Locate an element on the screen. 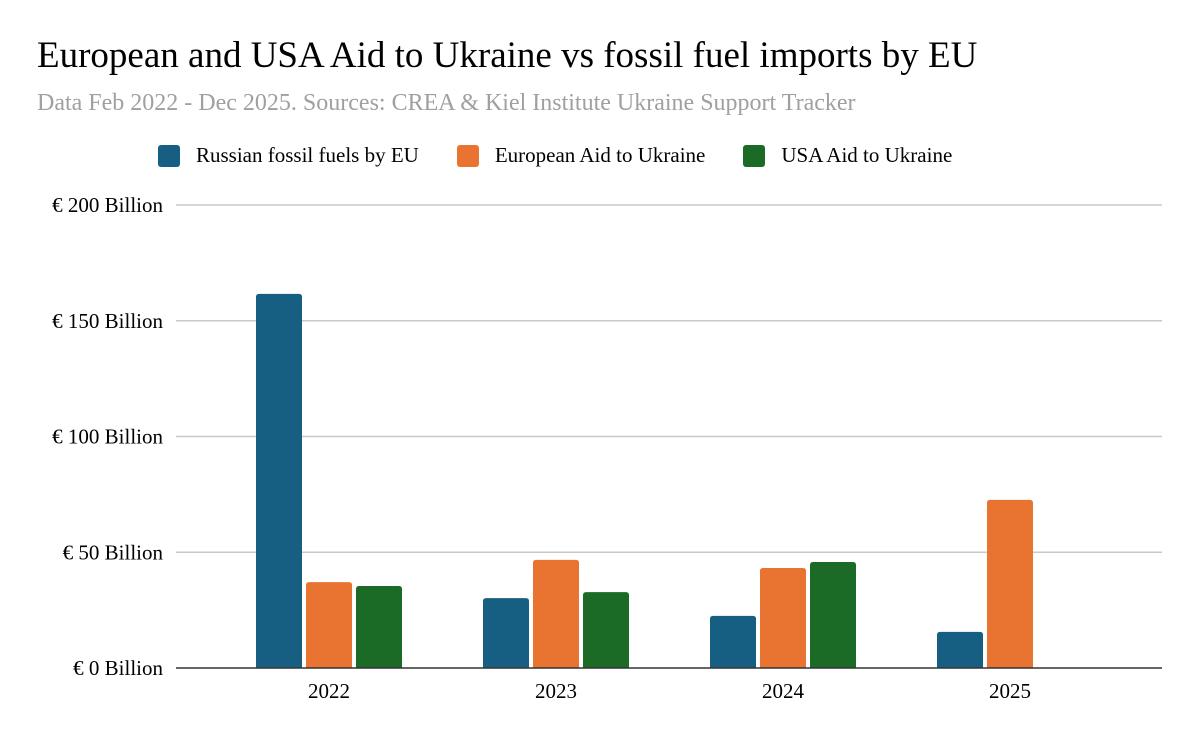 The image size is (1200, 742). legend-item: USA Aid to Ukraine is located at coordinates (847, 155).